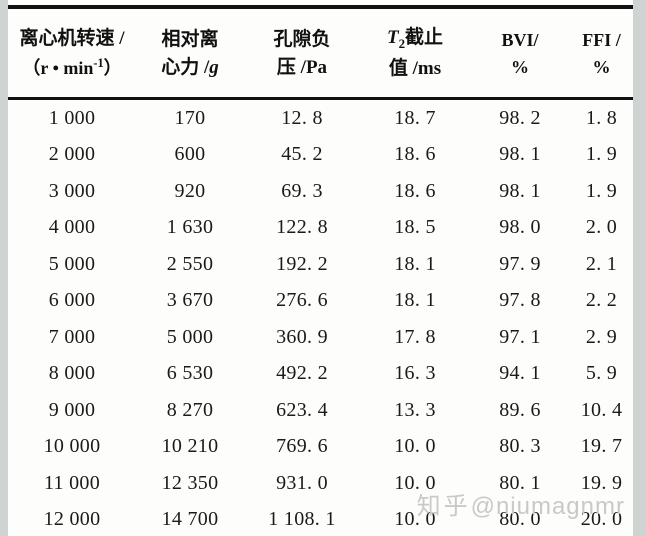 The image size is (645, 536). Describe the element at coordinates (520, 409) in the screenshot. I see `cell-bvi: 89. 6` at that location.